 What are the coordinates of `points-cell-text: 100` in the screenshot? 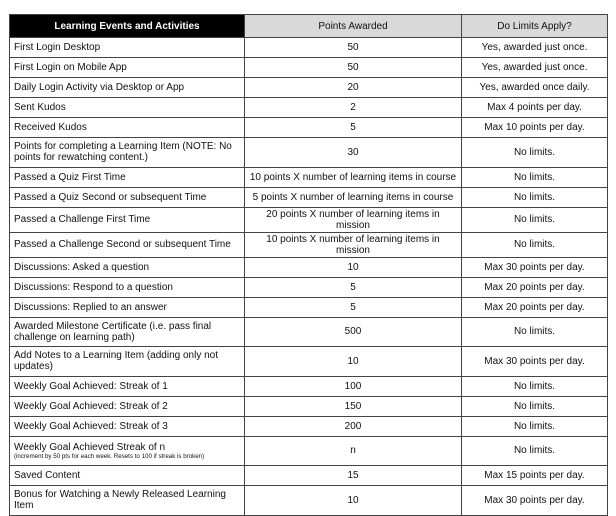 It's located at (353, 386).